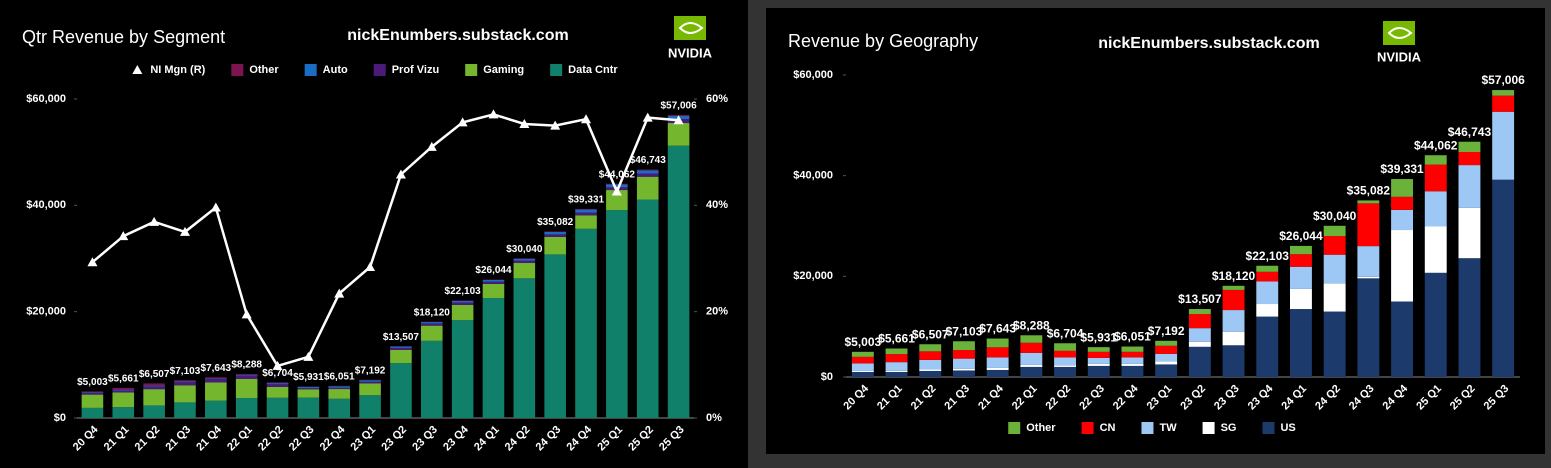 This screenshot has height=468, width=1551. Describe the element at coordinates (123, 379) in the screenshot. I see `data-label: $5,661` at that location.